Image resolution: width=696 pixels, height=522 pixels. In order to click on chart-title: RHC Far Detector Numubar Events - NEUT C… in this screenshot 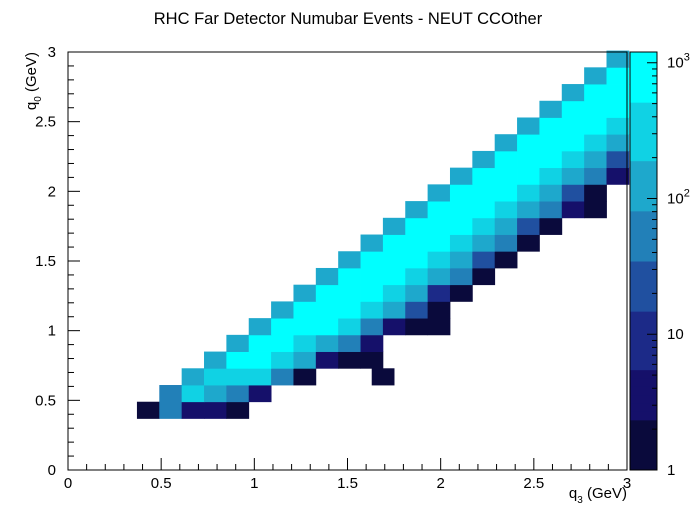, I will do `click(348, 19)`.